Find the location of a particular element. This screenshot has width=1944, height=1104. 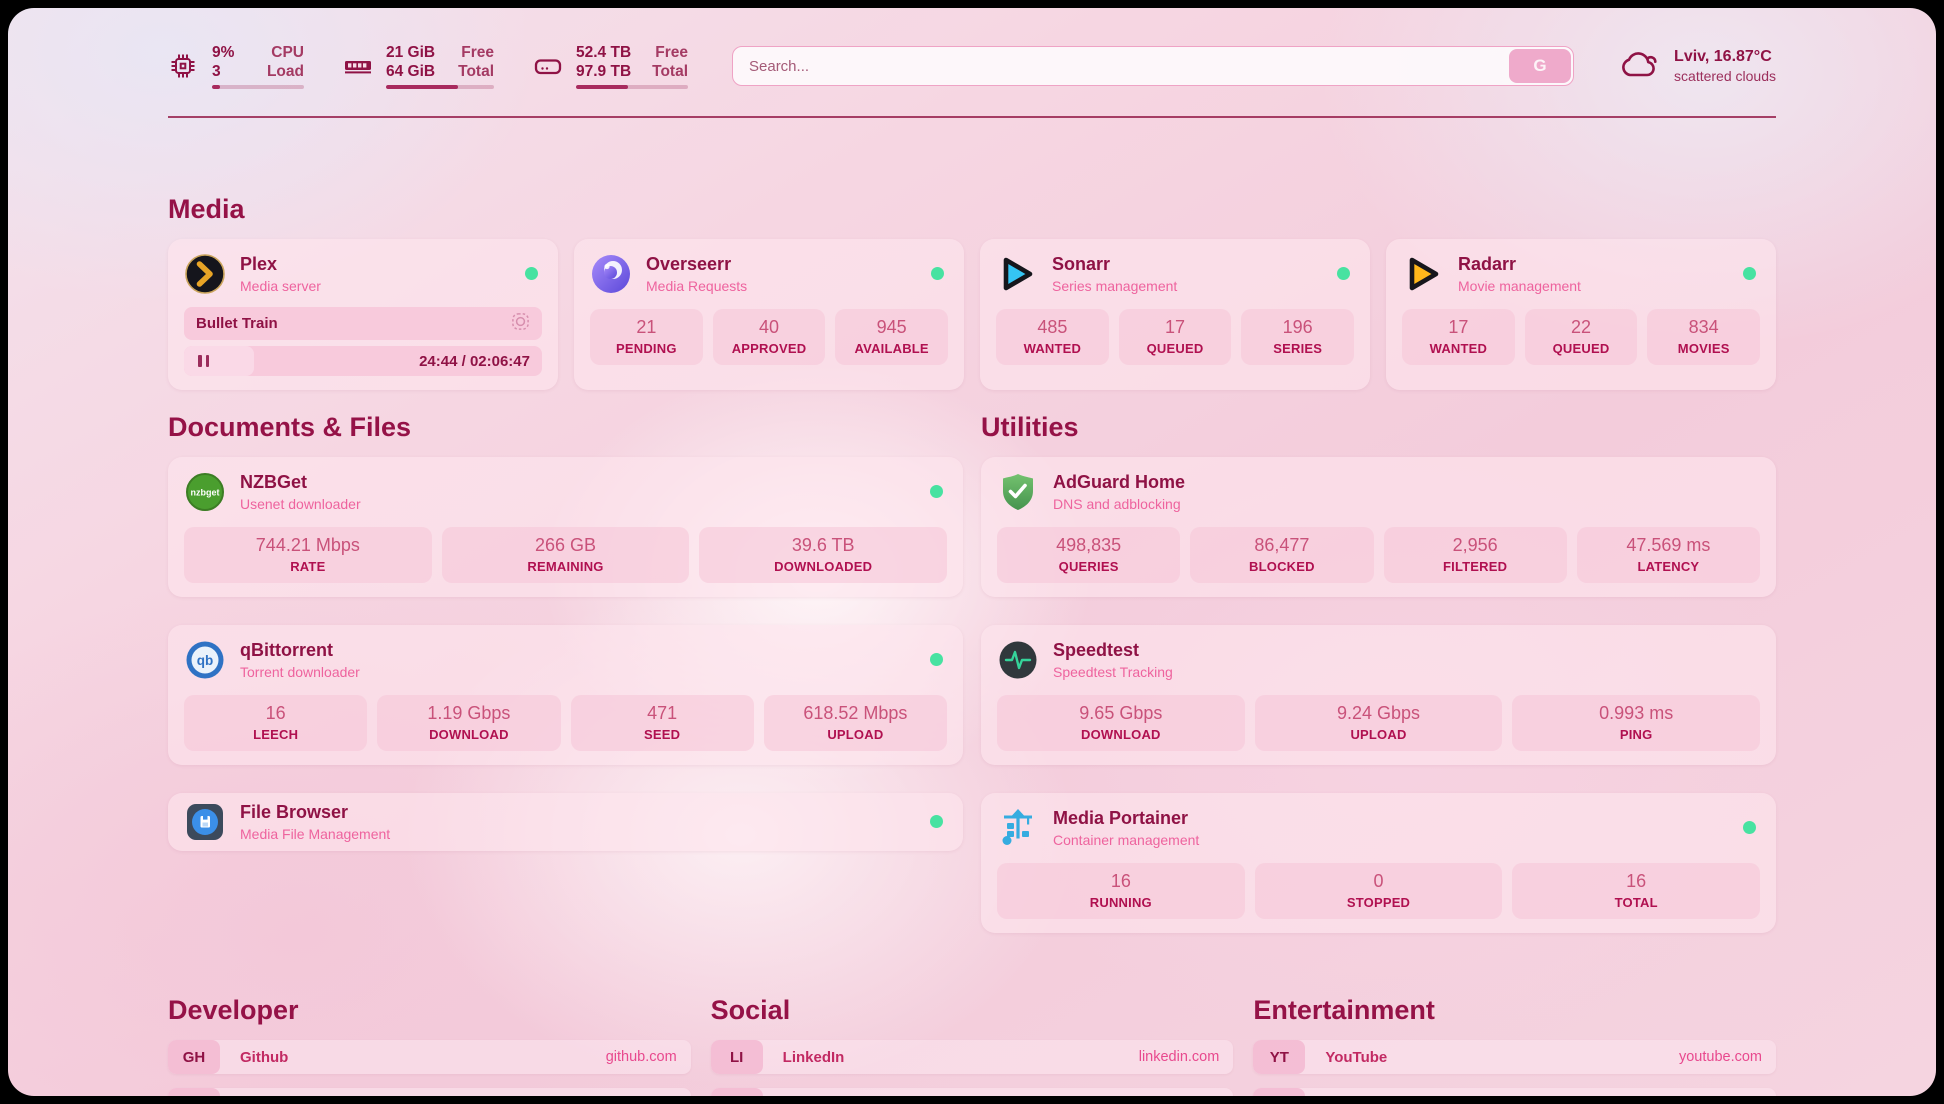

link-stackoverflow: SO StackOverflow stackoverflow.com is located at coordinates (429, 1092).